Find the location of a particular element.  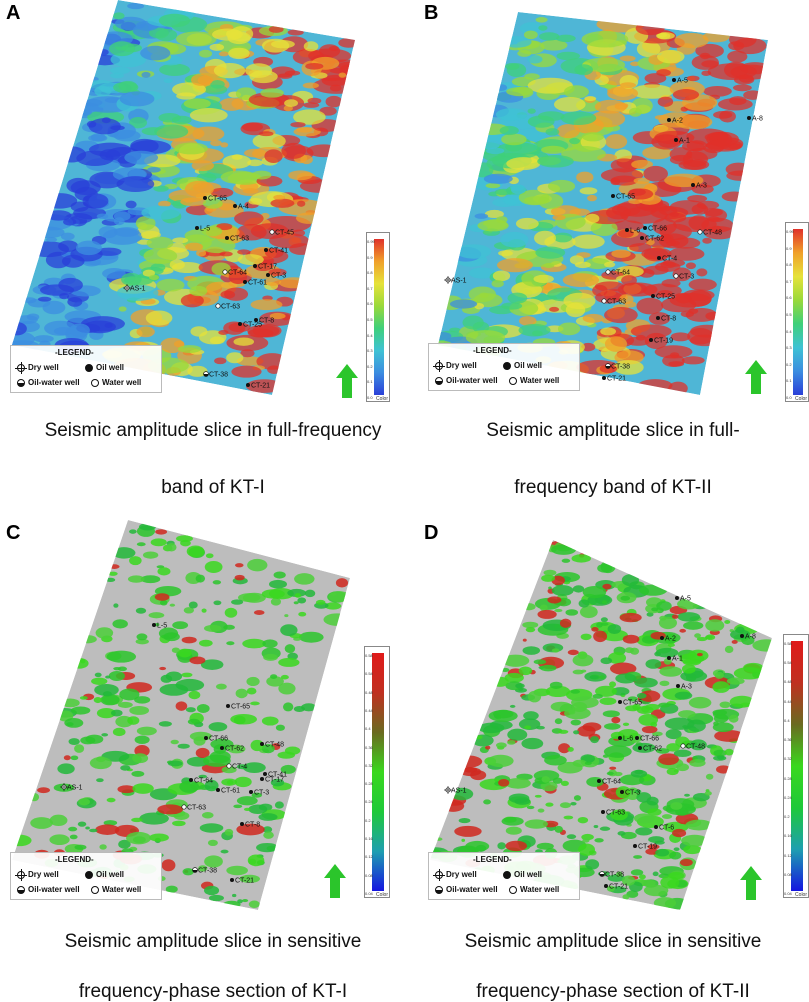

panel-label: C is located at coordinates (13, 533).